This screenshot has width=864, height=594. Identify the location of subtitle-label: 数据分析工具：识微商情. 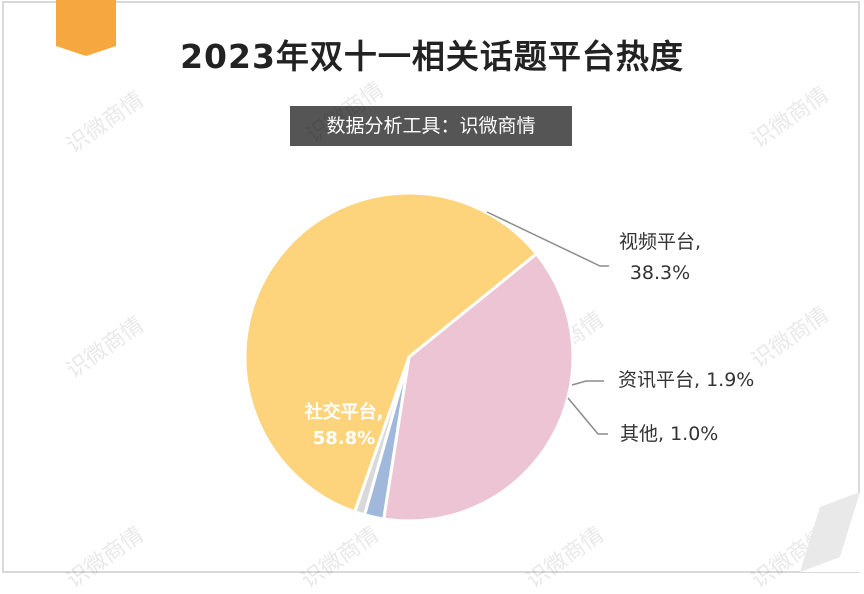
(431, 126).